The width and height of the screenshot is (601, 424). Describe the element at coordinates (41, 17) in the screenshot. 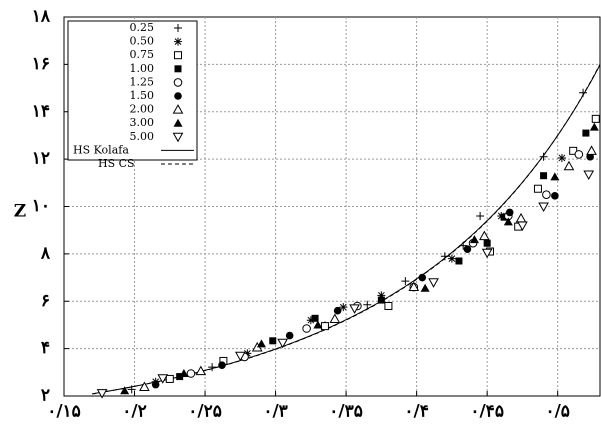

I see `y-tick-label: ۱۸` at that location.